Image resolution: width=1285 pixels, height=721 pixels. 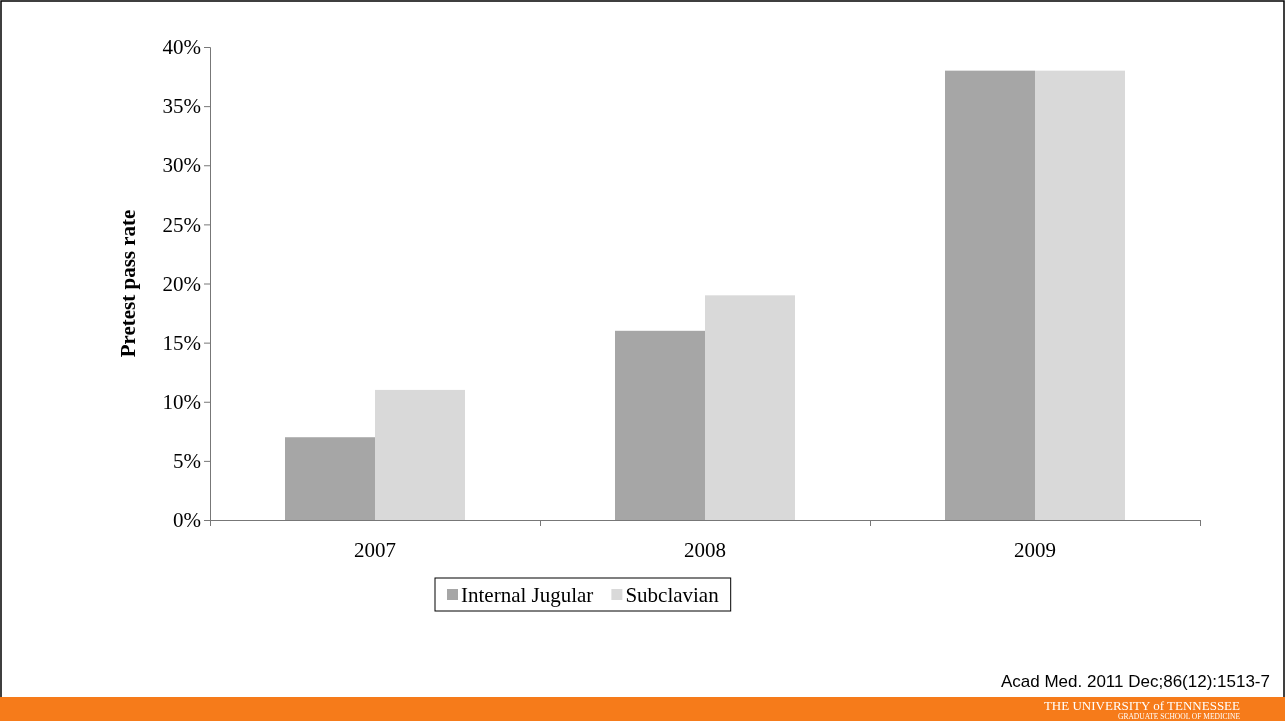 What do you see at coordinates (1035, 550) in the screenshot?
I see `x-tick-label: 2009` at bounding box center [1035, 550].